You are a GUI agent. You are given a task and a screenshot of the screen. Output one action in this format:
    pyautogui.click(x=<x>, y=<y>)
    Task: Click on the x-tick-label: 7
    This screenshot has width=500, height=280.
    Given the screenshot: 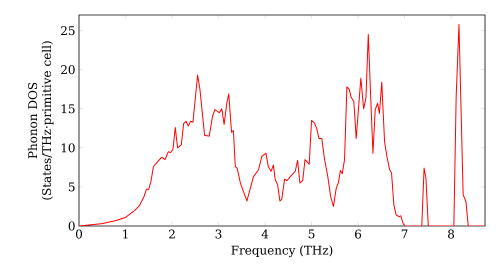 What is the action you would take?
    pyautogui.click(x=405, y=234)
    